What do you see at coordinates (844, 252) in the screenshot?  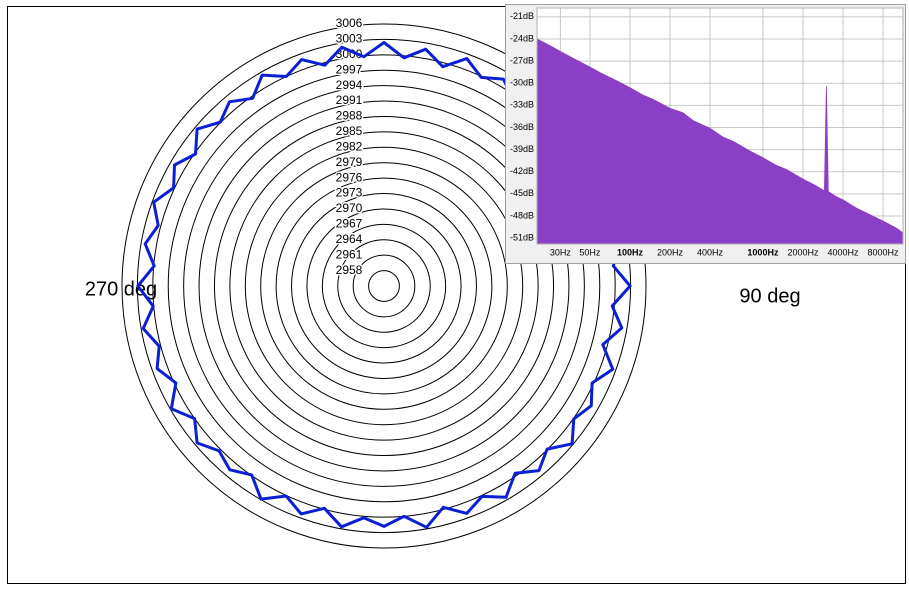 I see `x-tick-label: 4000Hz` at bounding box center [844, 252].